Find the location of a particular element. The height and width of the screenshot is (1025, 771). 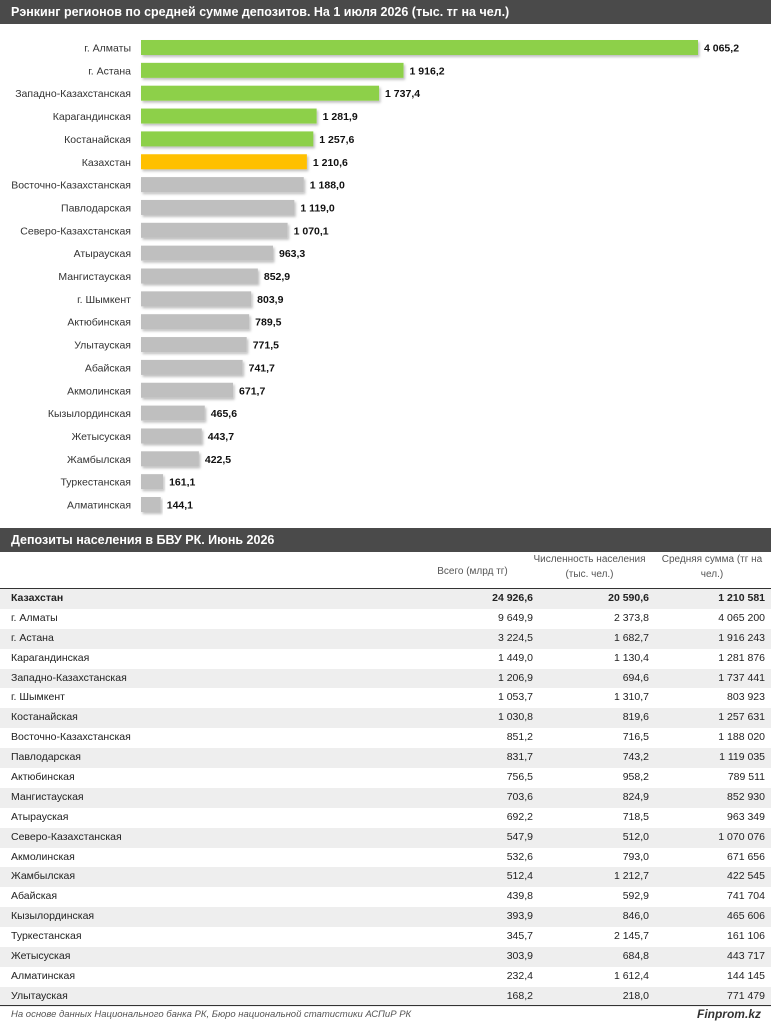

value-label: 443,7 is located at coordinates (221, 437).